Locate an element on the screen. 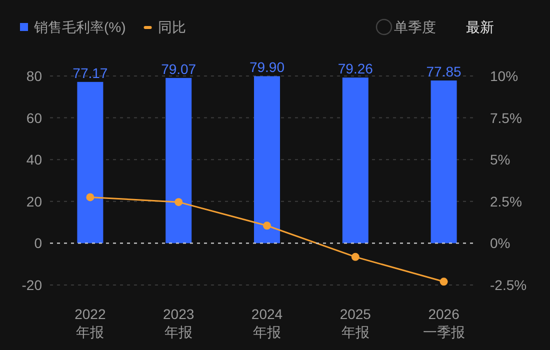 The width and height of the screenshot is (550, 350). y-tick-label: 60 is located at coordinates (34, 118).